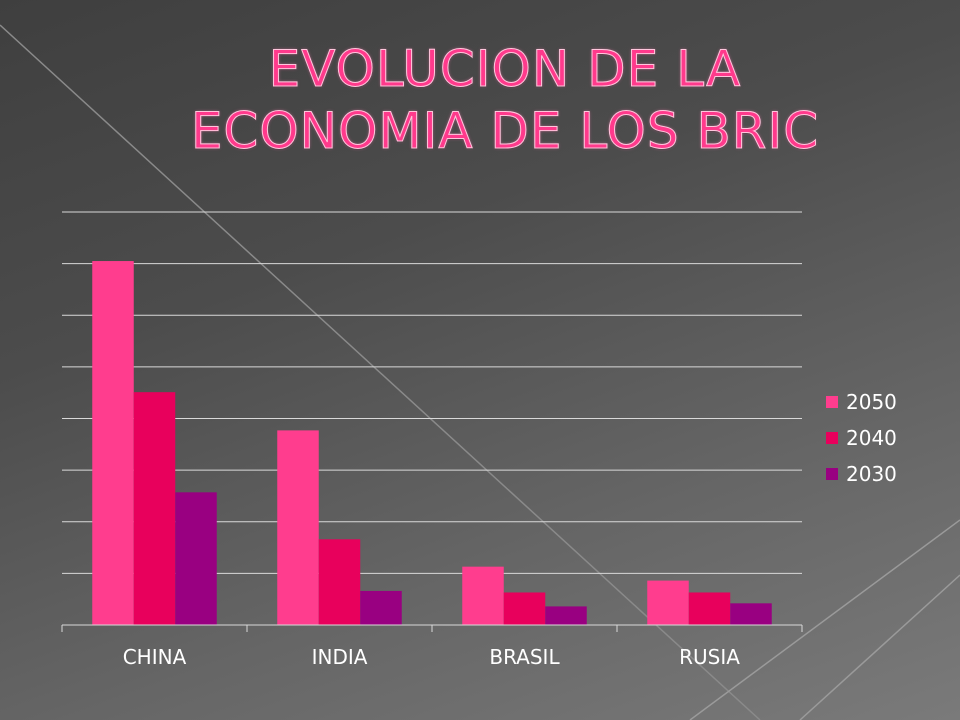 The height and width of the screenshot is (720, 960). Describe the element at coordinates (524, 608) in the screenshot. I see `bar-2040-brasil` at that location.